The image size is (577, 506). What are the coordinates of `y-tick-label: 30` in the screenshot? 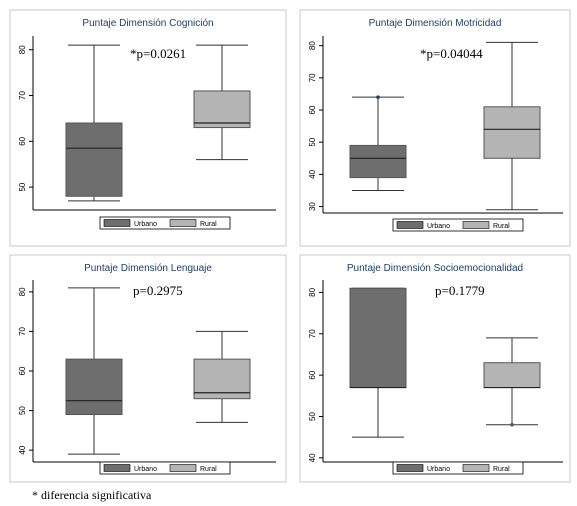 It's located at (312, 206).